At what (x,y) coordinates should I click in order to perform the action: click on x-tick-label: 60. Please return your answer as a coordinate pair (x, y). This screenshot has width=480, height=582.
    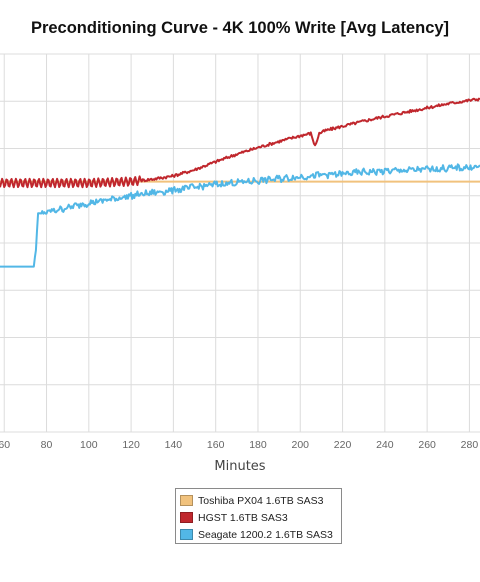
    Looking at the image, I should click on (5, 445).